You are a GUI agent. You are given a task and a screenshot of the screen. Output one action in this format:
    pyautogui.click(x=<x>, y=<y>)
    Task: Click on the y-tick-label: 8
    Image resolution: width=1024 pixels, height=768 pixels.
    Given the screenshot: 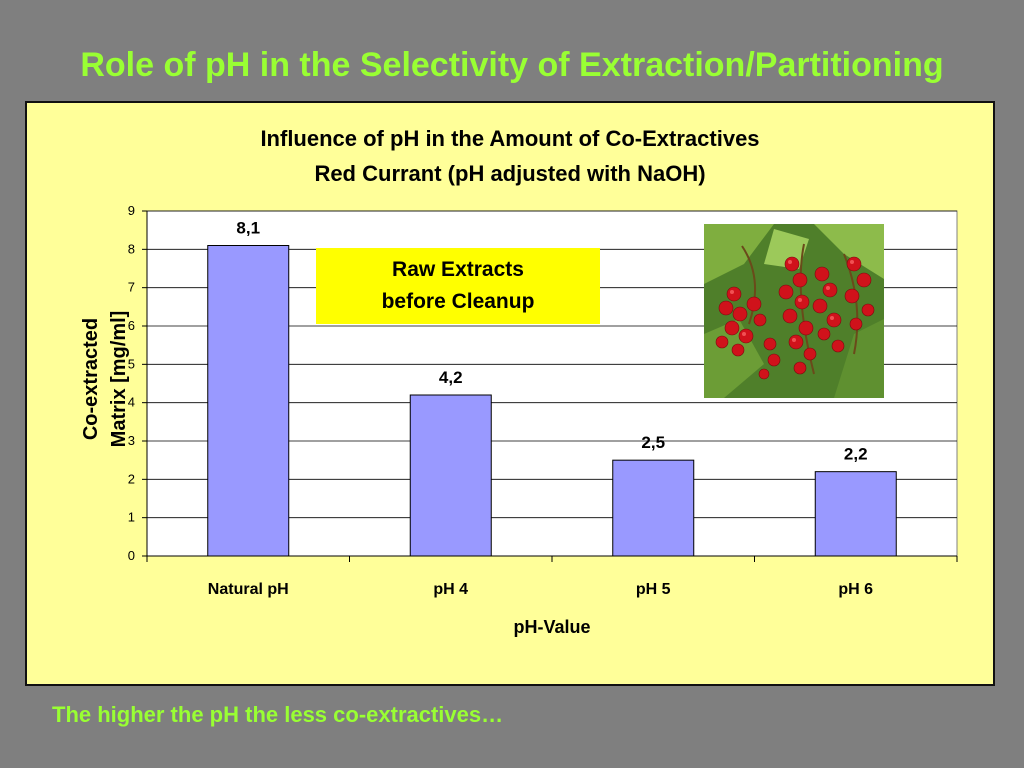 What is the action you would take?
    pyautogui.click(x=131, y=248)
    